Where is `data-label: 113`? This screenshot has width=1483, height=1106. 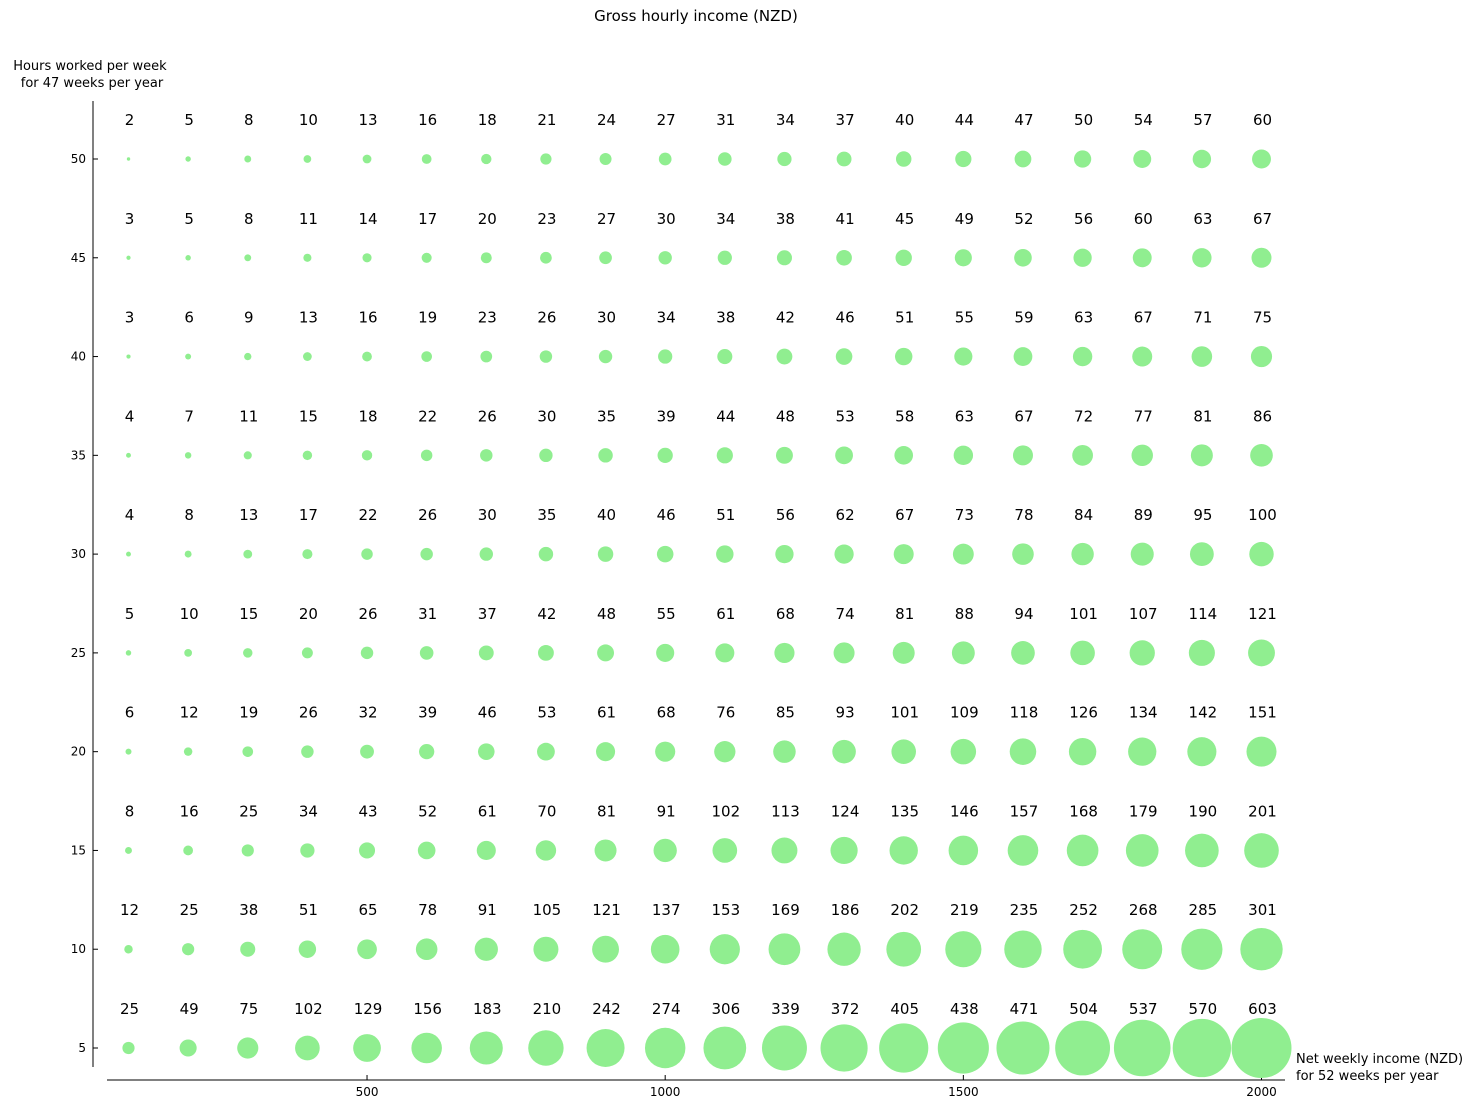
data-label: 113 is located at coordinates (785, 811).